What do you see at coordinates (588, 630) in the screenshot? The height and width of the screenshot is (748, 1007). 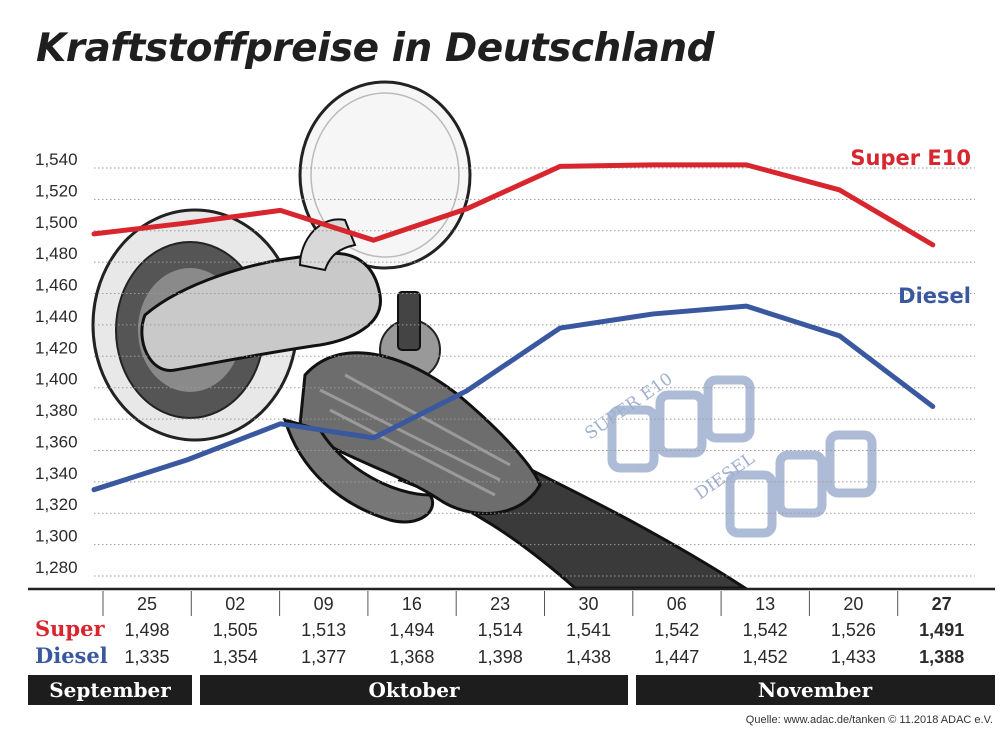 I see `value-cell-super: 1,541` at bounding box center [588, 630].